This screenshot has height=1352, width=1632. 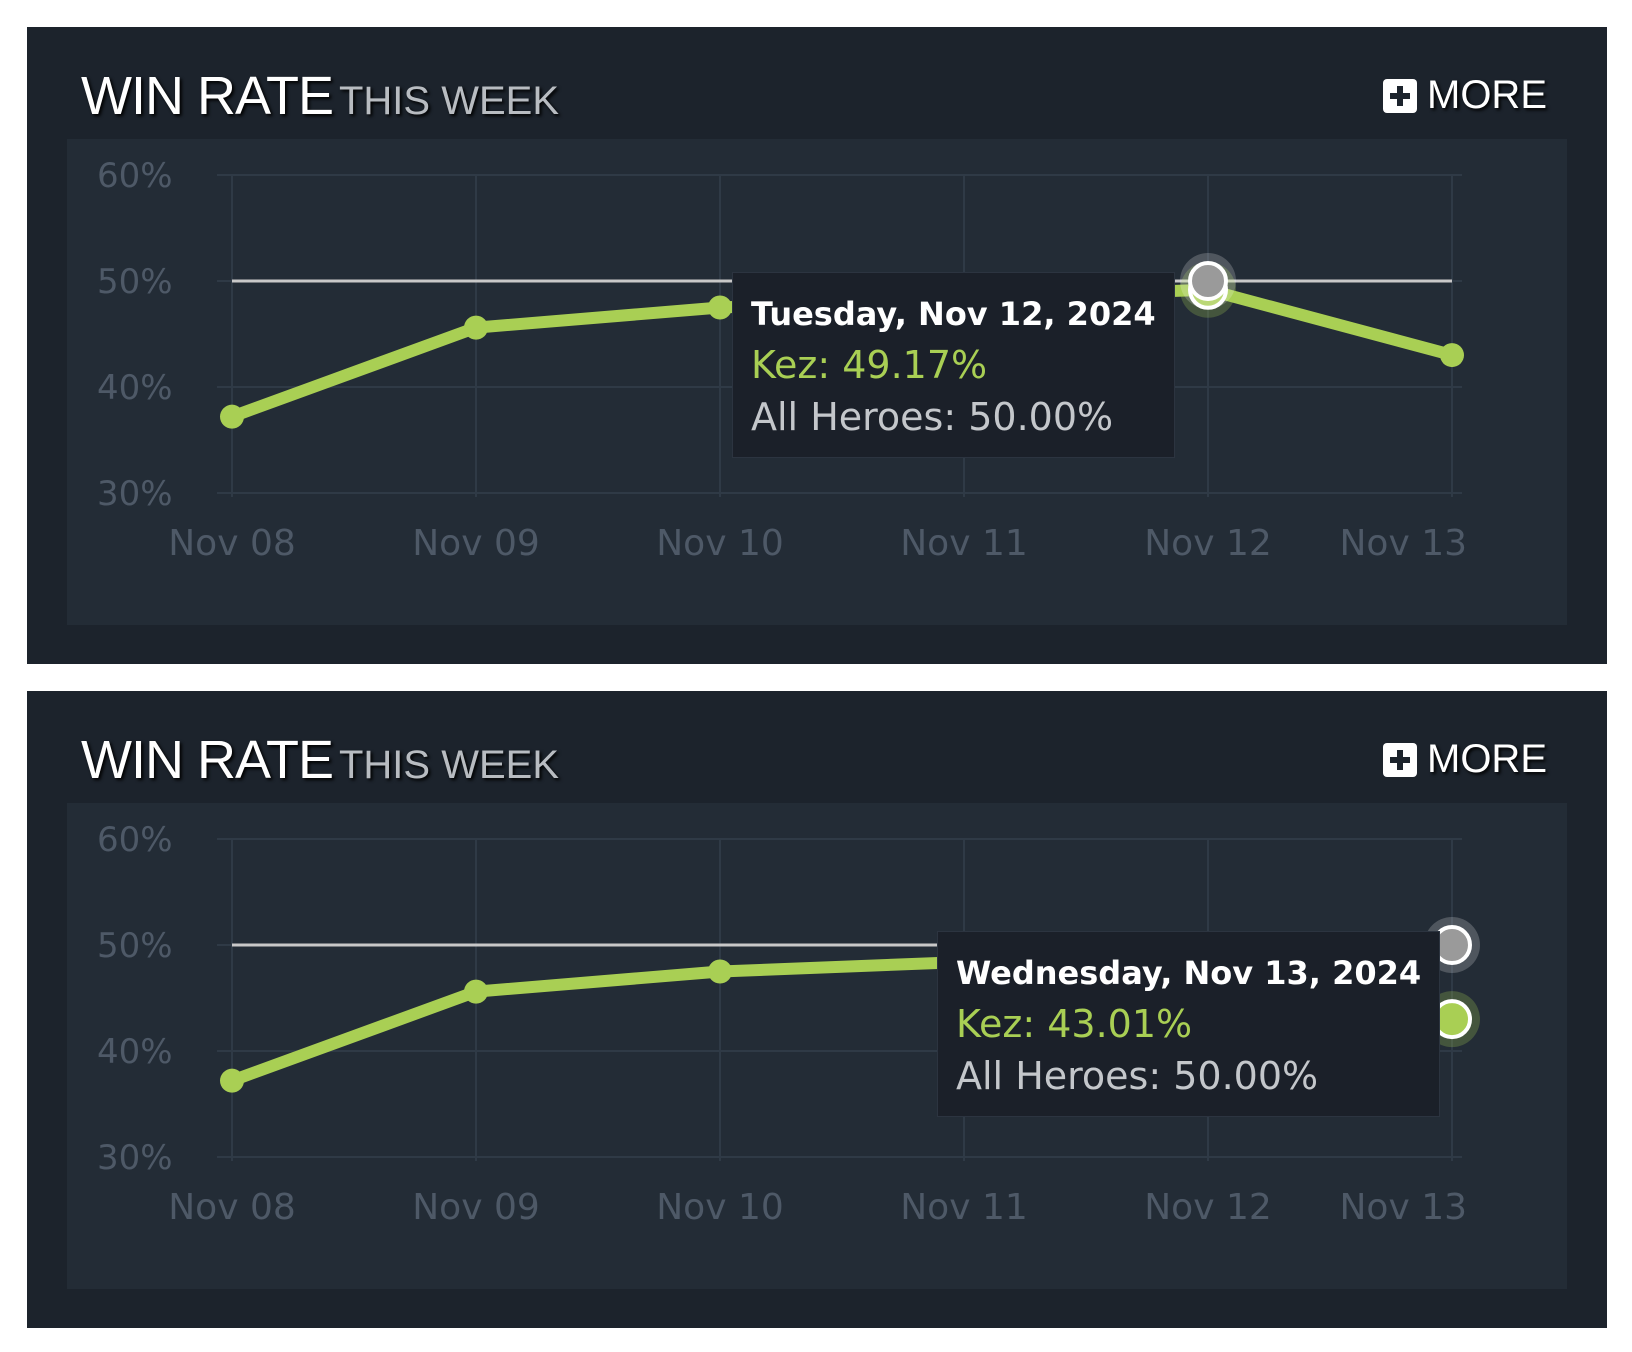 What do you see at coordinates (869, 365) in the screenshot?
I see `tooltip-hero-value: Kez: 49.17%` at bounding box center [869, 365].